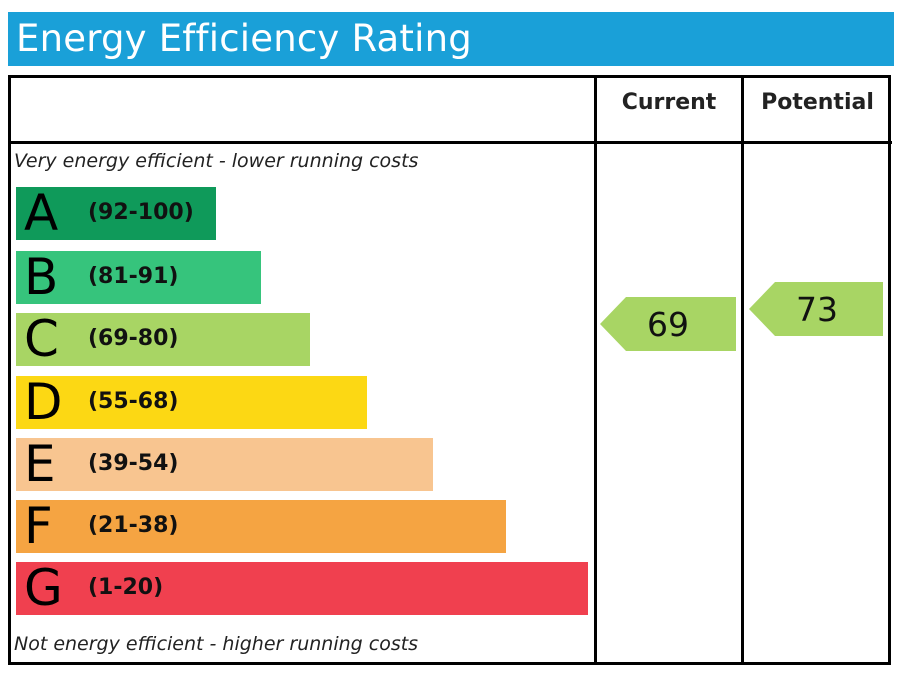 Image resolution: width=900 pixels, height=680 pixels. I want to click on current-marker-arrow, so click(668, 324).